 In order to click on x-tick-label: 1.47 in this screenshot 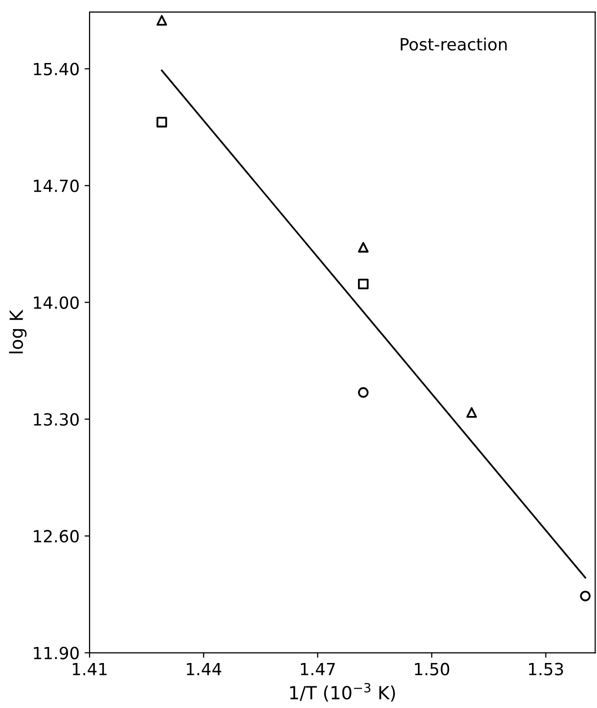, I will do `click(317, 669)`.